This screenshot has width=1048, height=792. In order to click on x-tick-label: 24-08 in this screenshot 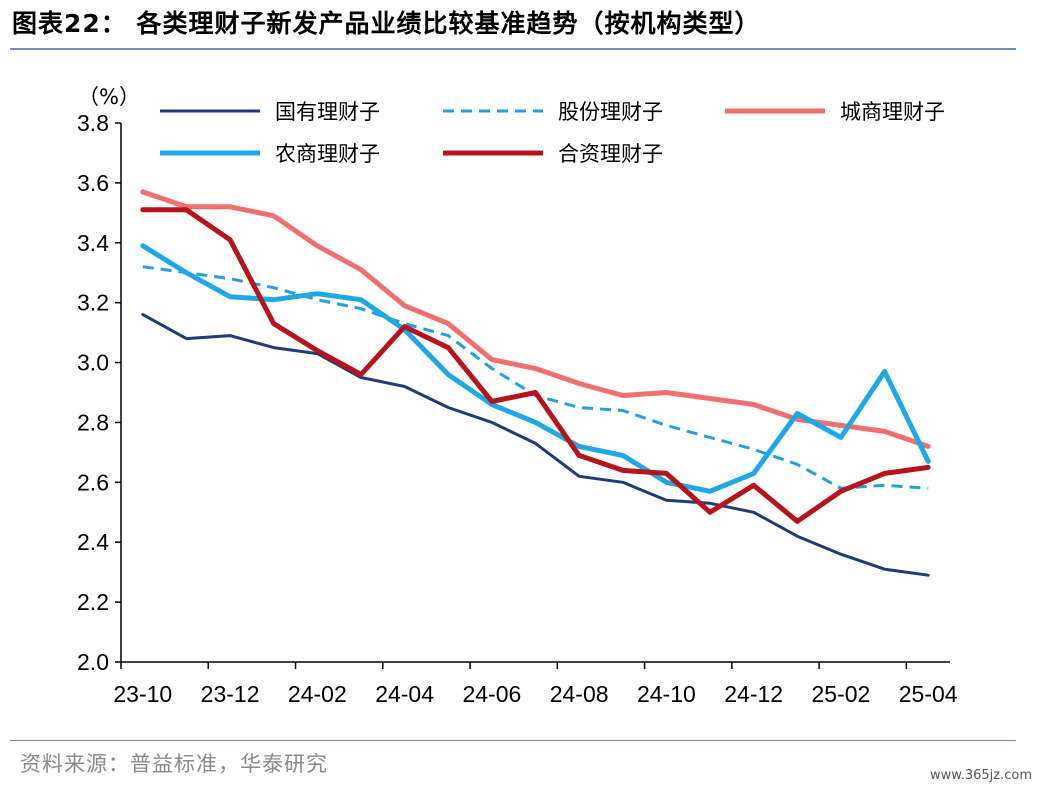, I will do `click(579, 694)`.